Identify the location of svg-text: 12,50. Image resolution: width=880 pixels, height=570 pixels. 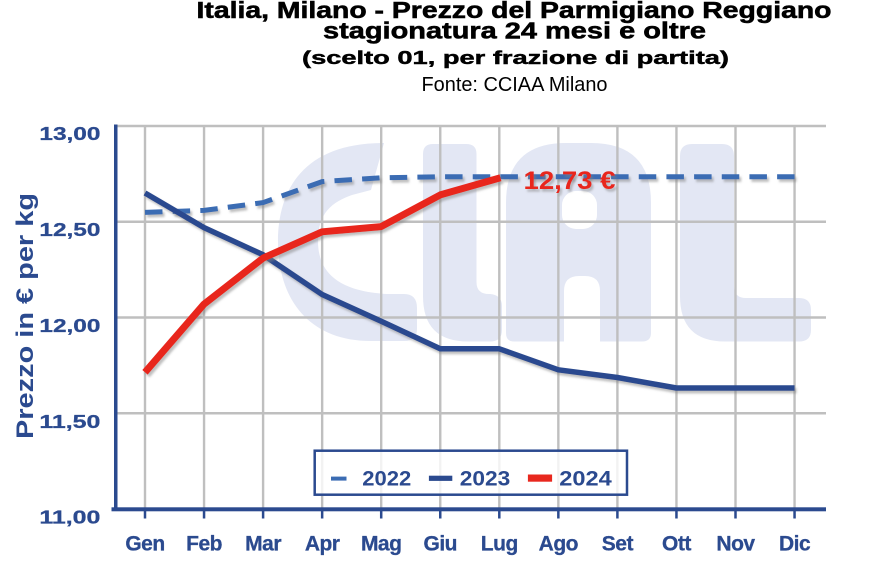
(69, 229).